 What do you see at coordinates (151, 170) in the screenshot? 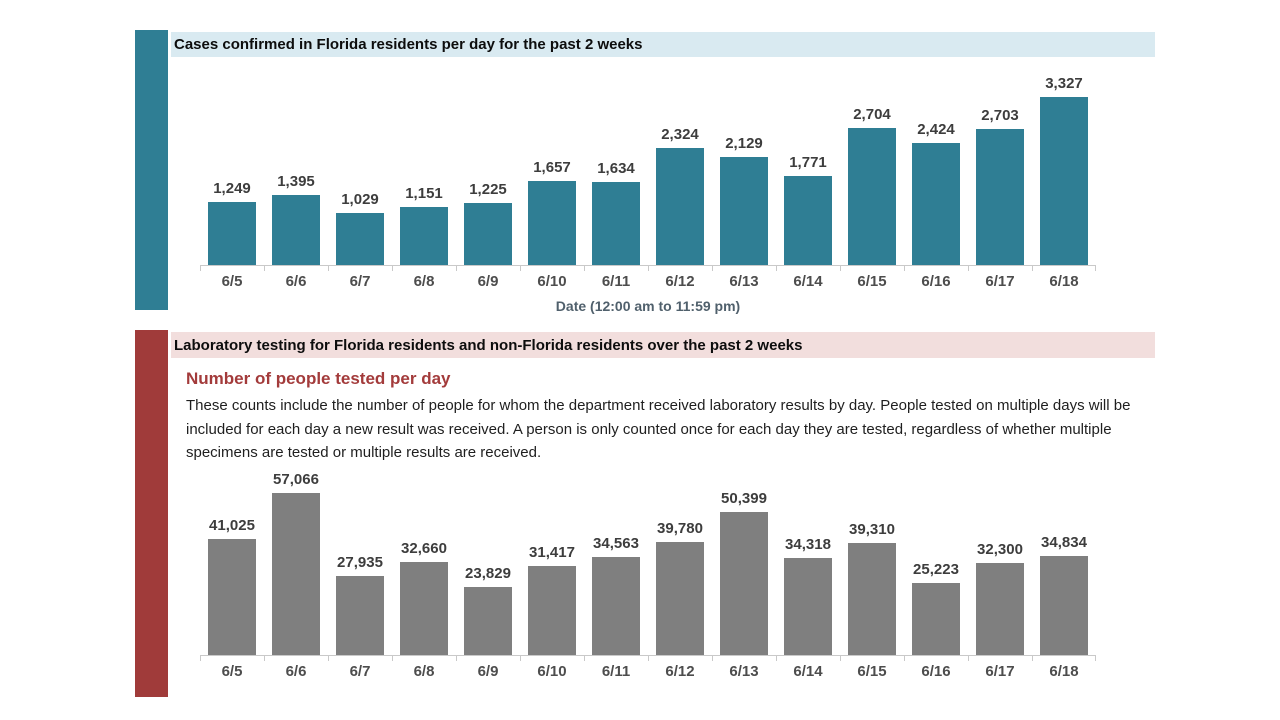
I see `cases-accent-bar` at bounding box center [151, 170].